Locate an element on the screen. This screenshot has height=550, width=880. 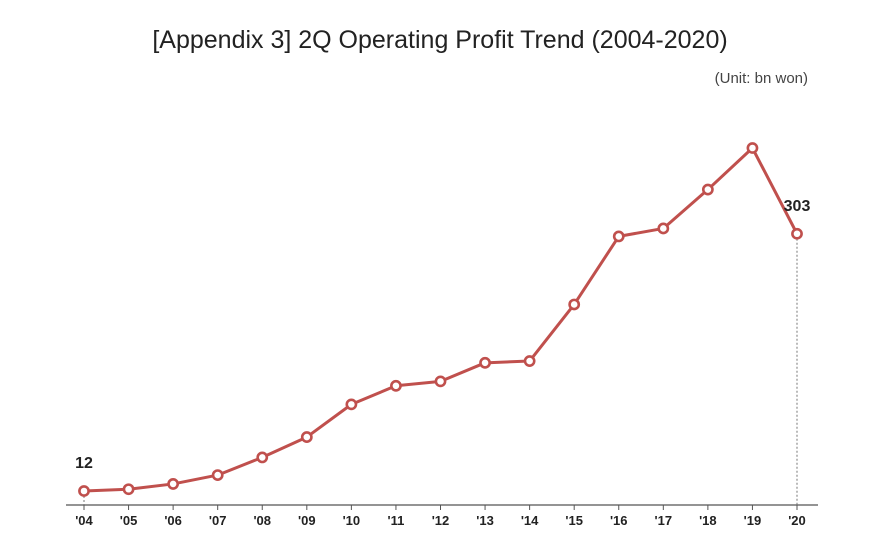
x-tick-label: '11 is located at coordinates (396, 520).